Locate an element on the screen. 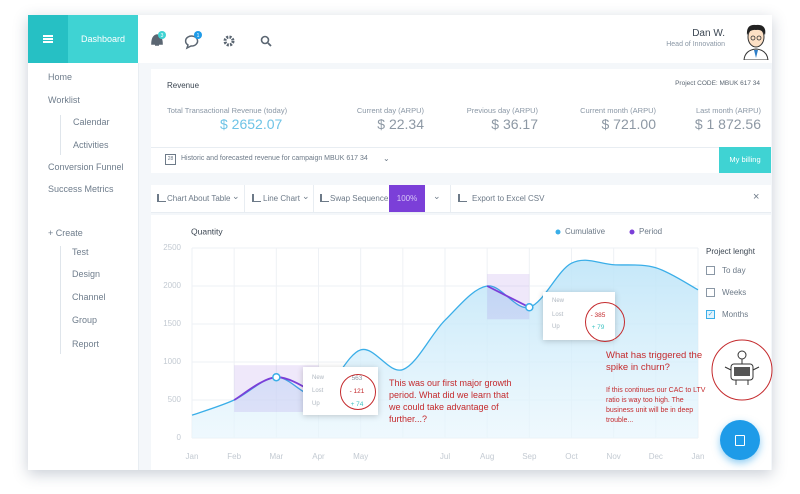 The width and height of the screenshot is (800, 494). metric-value: $ 1 872.56 is located at coordinates (727, 124).